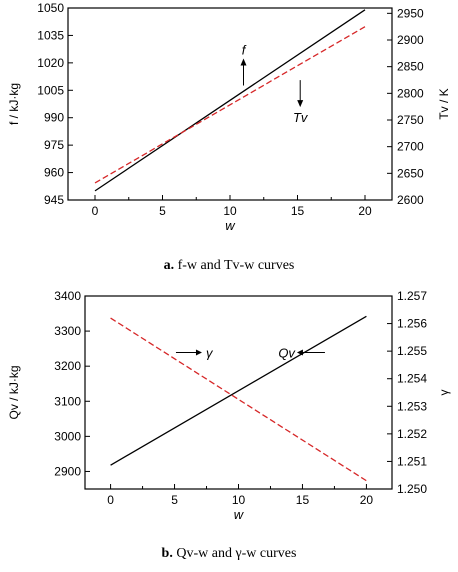  What do you see at coordinates (169, 265) in the screenshot?
I see `caption-a-letter: a.` at bounding box center [169, 265].